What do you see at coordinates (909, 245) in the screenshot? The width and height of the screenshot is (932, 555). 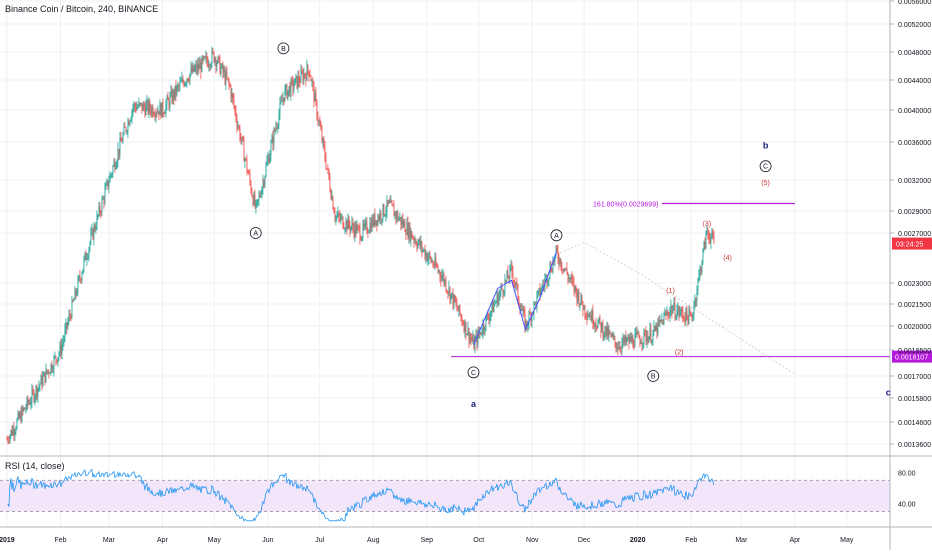 I see `last-price-label: 03:24:25` at bounding box center [909, 245].